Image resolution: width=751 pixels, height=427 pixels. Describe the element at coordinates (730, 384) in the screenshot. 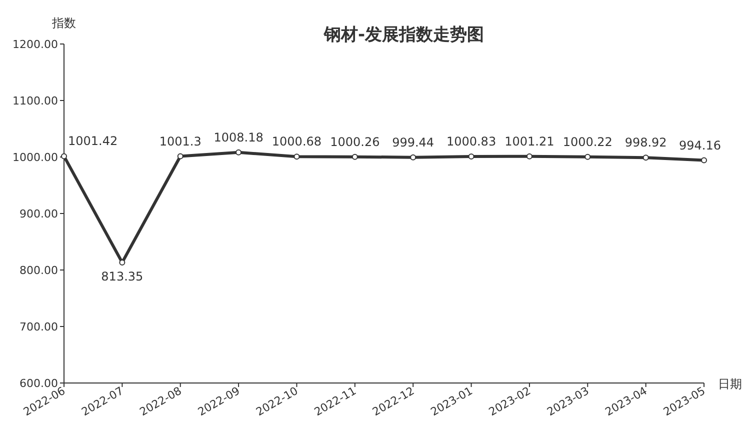

I see `x-axis-title: 日期` at that location.